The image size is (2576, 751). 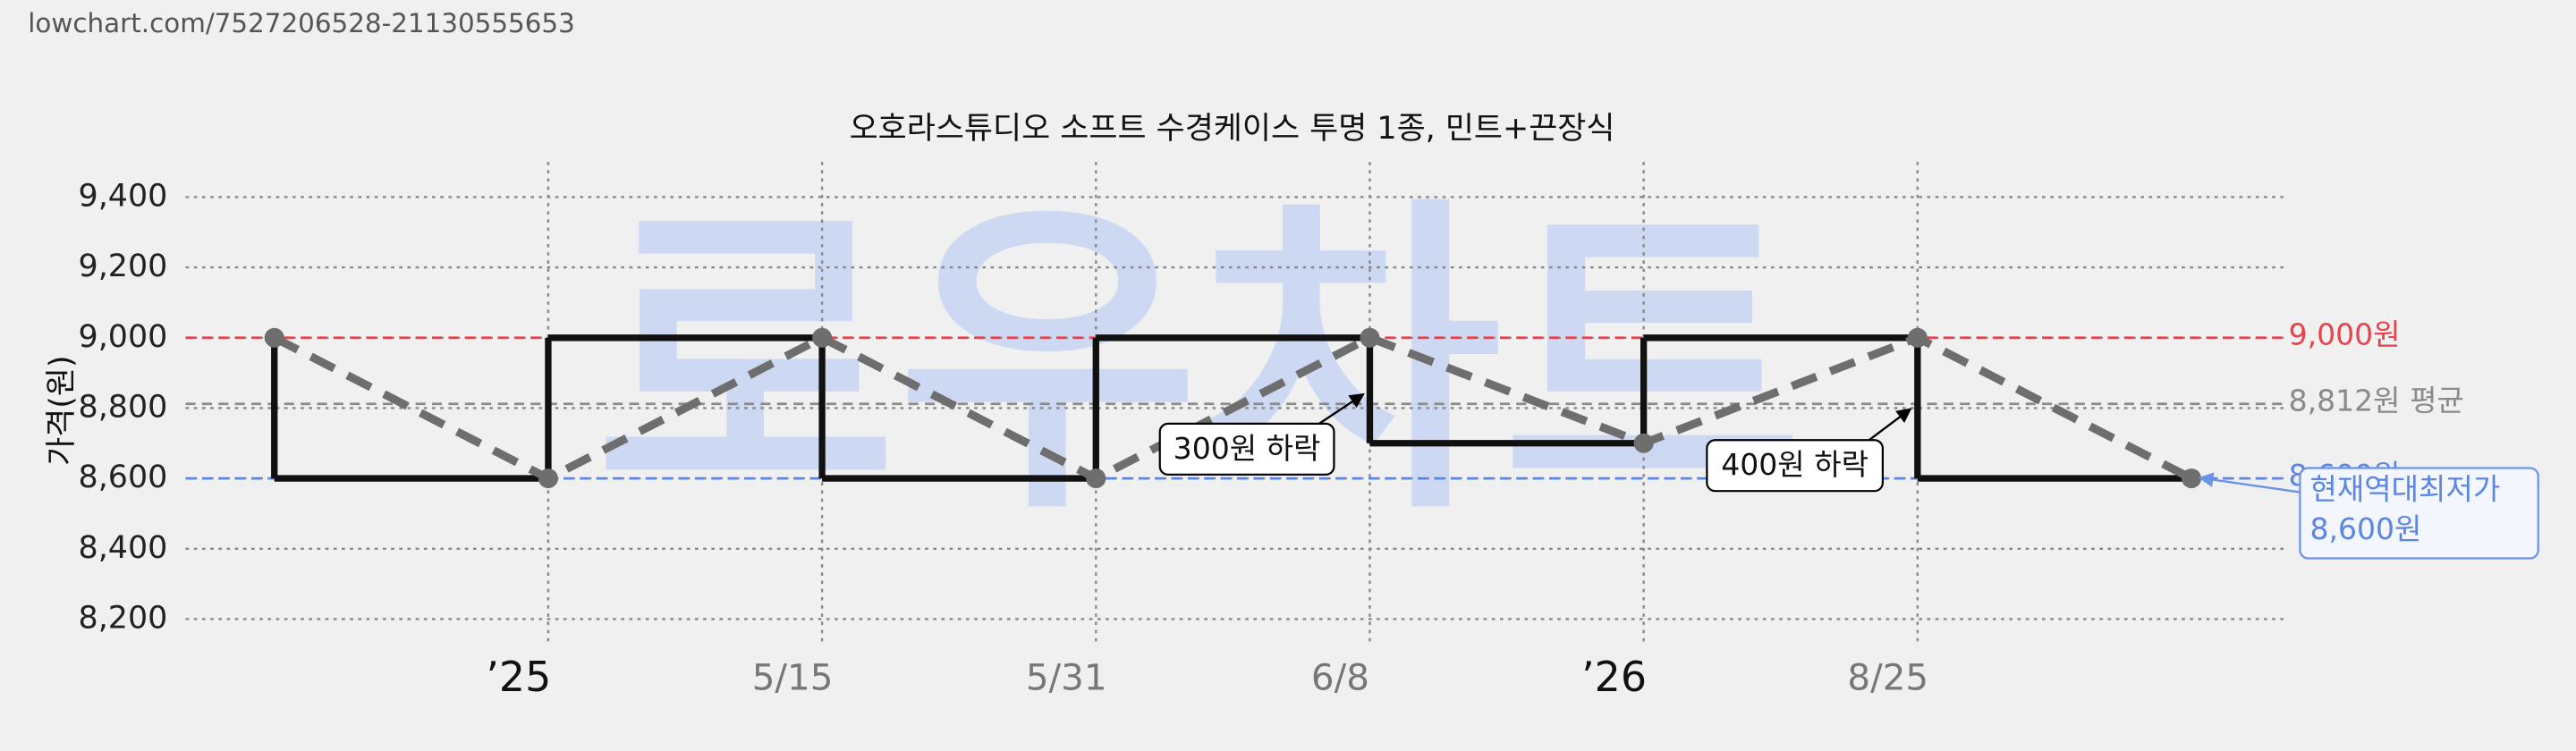 I want to click on url: lowchart.com/7527206528-21130555653, so click(x=301, y=23).